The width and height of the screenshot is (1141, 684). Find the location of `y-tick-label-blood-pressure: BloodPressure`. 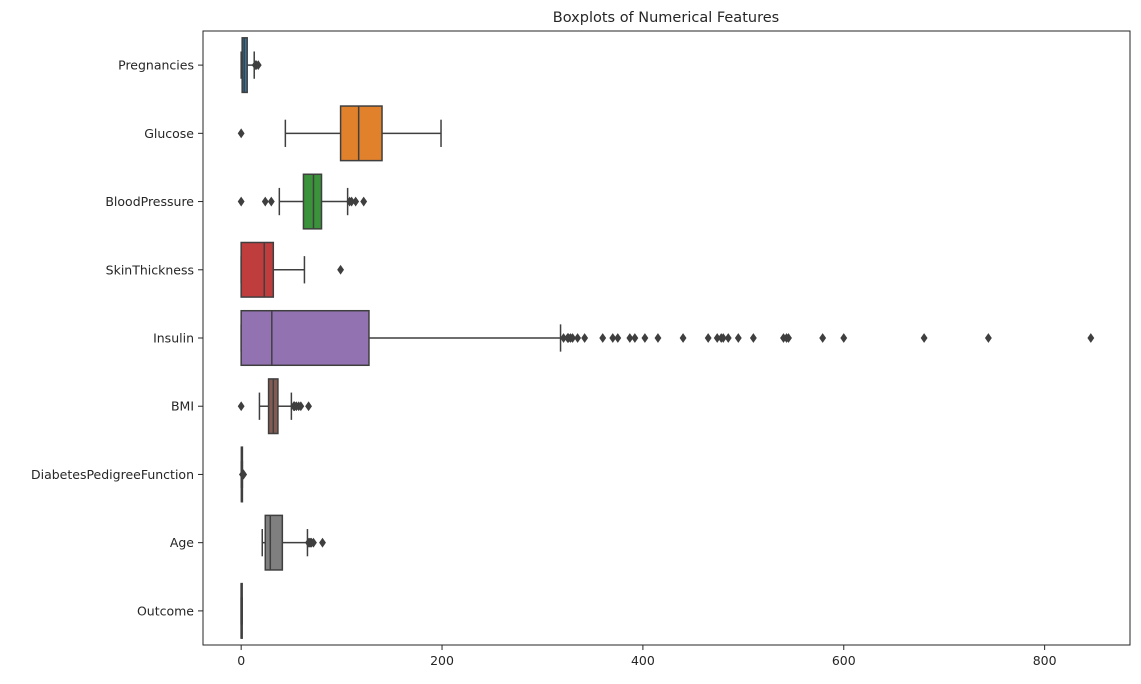

y-tick-label-blood-pressure: BloodPressure is located at coordinates (149, 201).